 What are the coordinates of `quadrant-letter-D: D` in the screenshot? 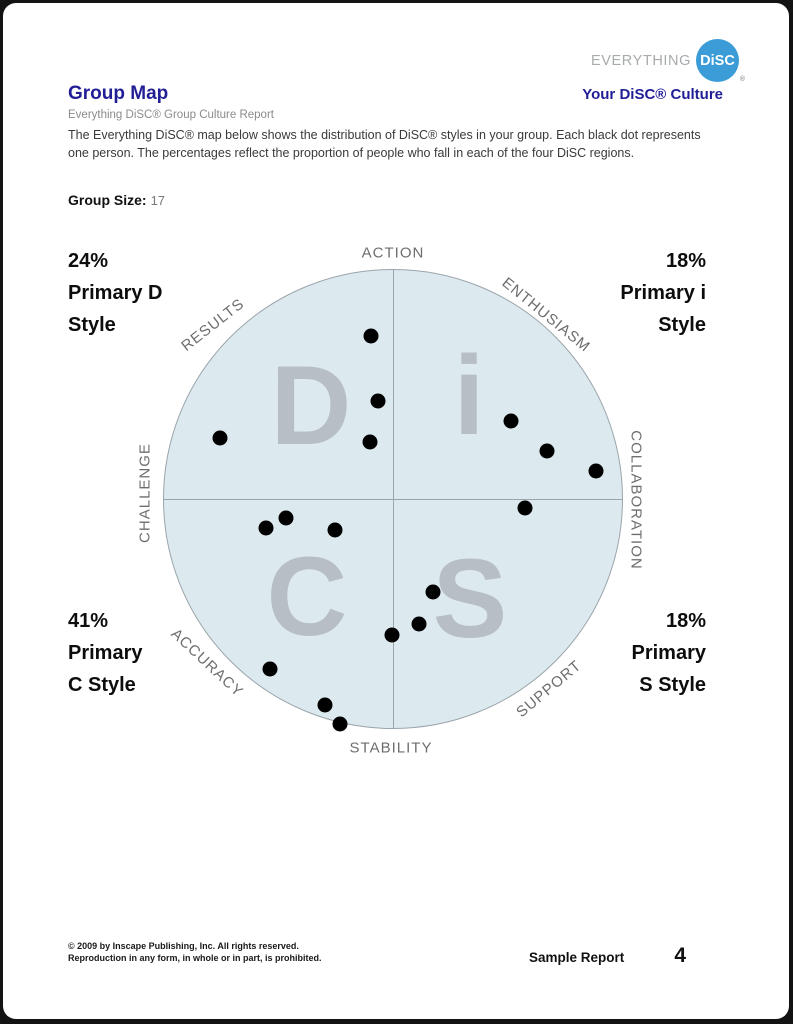 It's located at (311, 405).